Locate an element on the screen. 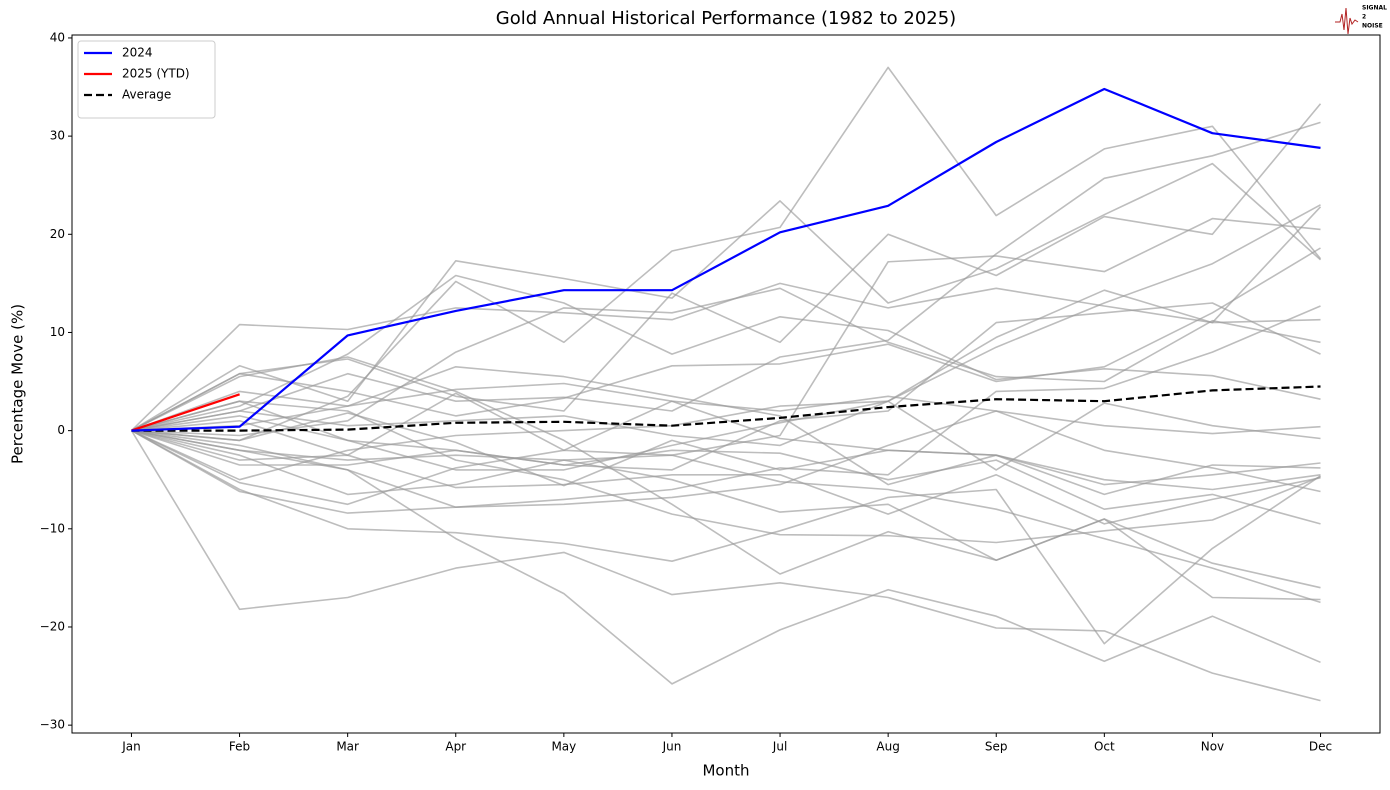  legend-box is located at coordinates (146, 79).